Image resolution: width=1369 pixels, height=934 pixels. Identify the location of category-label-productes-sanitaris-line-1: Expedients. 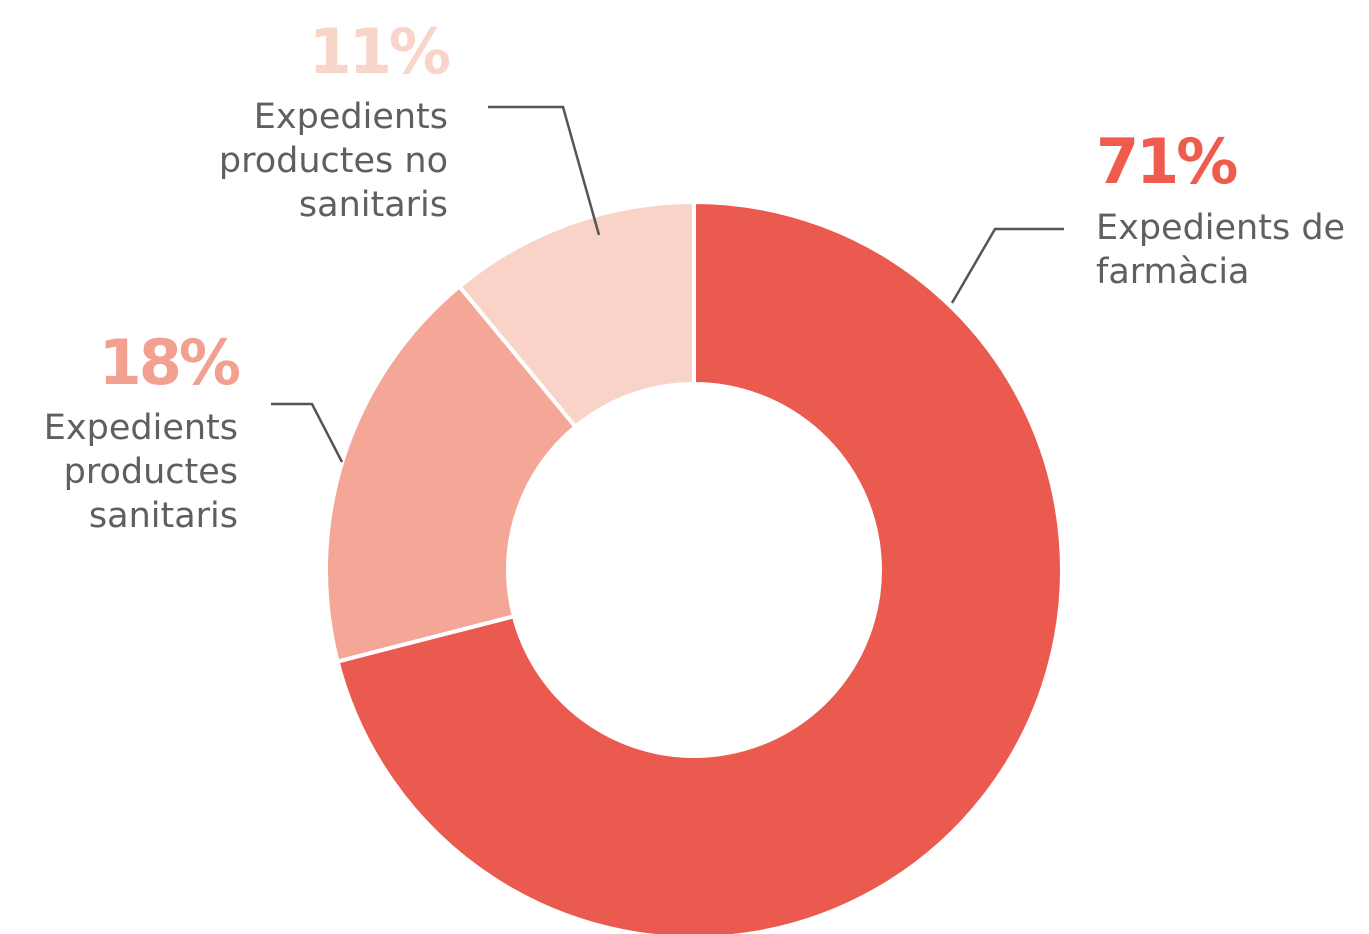
(141, 428).